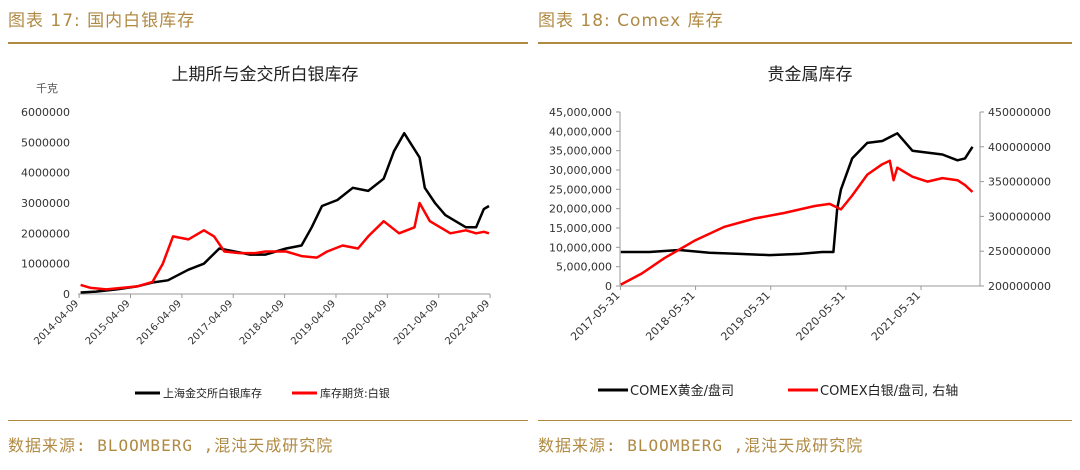 This screenshot has width=1080, height=470. I want to click on x-tick-label: 2021-05-31, so click(896, 316).